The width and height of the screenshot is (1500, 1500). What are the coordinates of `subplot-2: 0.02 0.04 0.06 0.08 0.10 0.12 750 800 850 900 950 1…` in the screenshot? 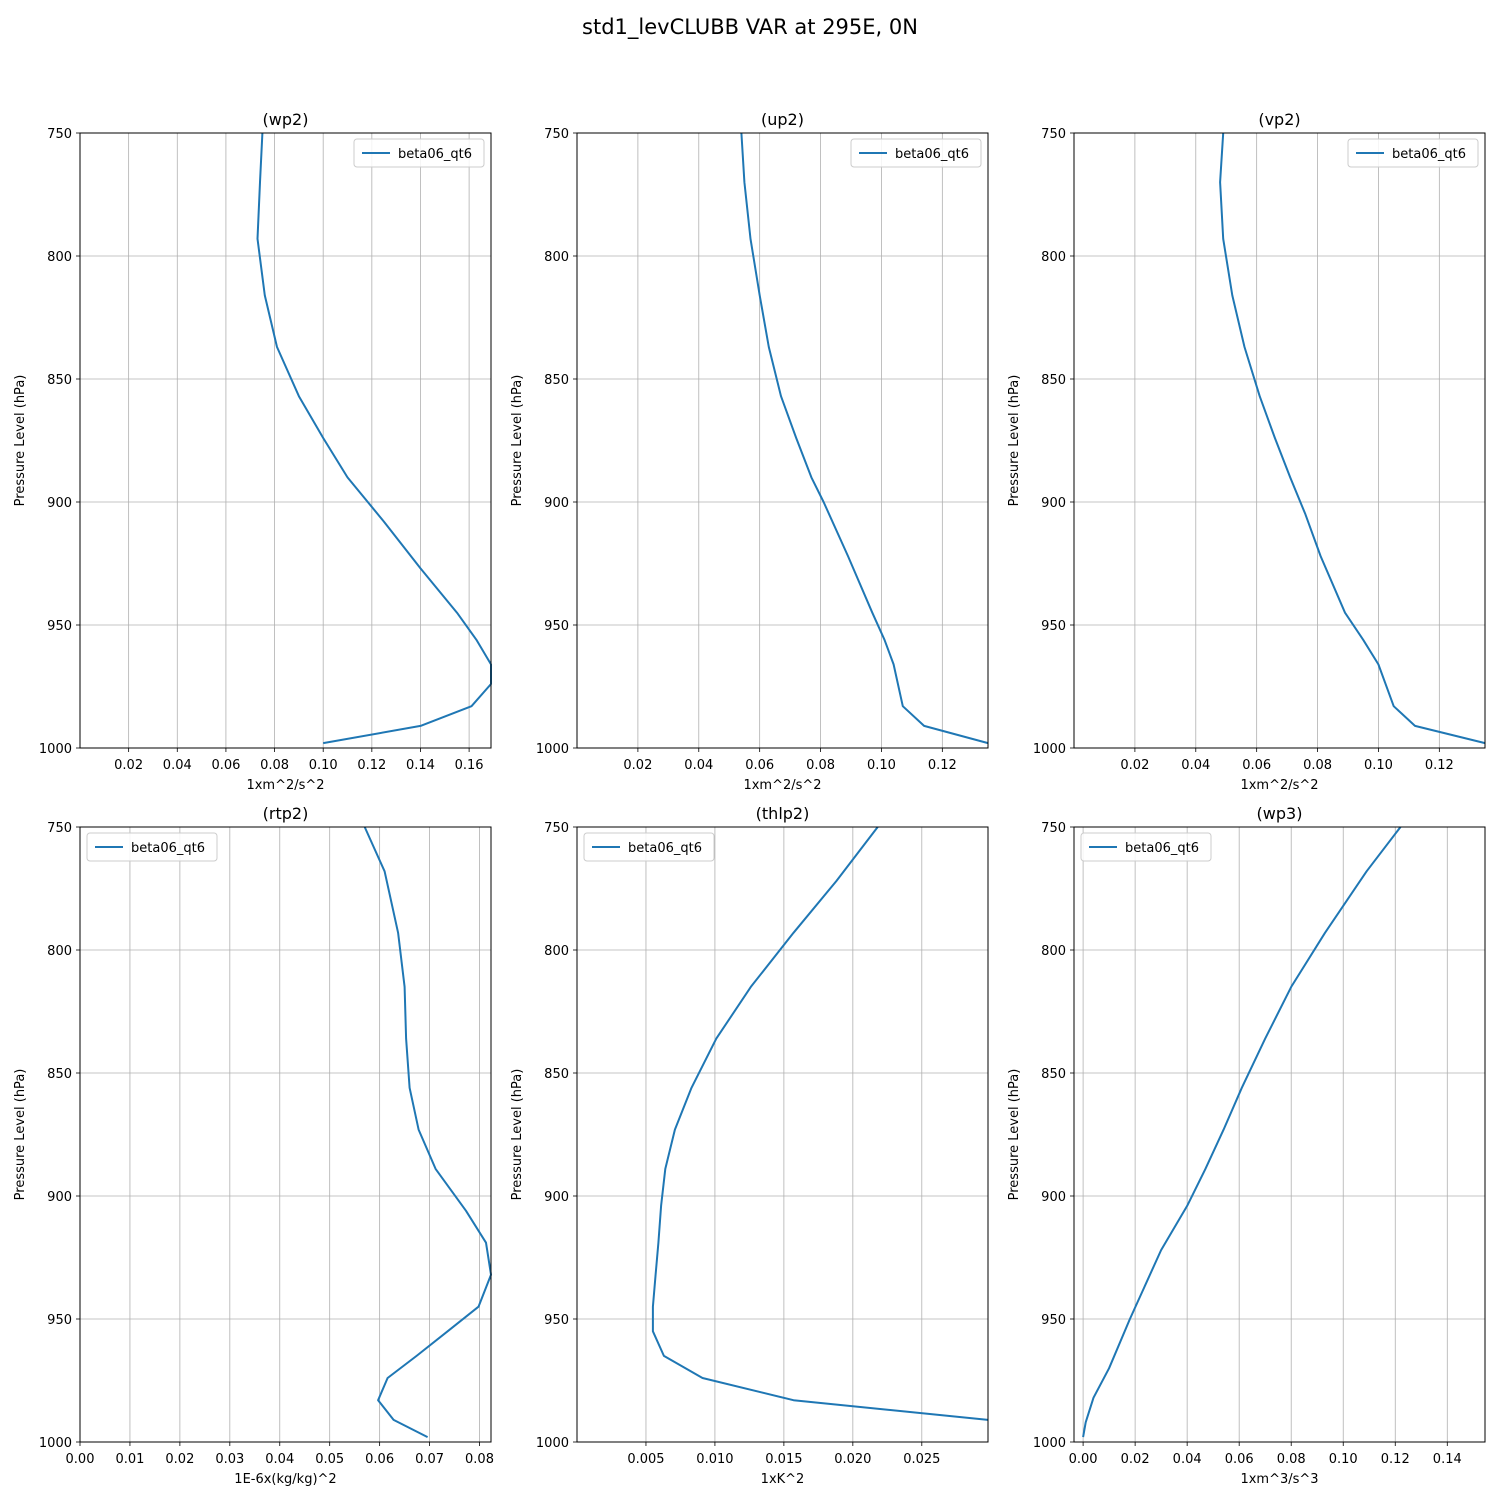 It's located at (749, 451).